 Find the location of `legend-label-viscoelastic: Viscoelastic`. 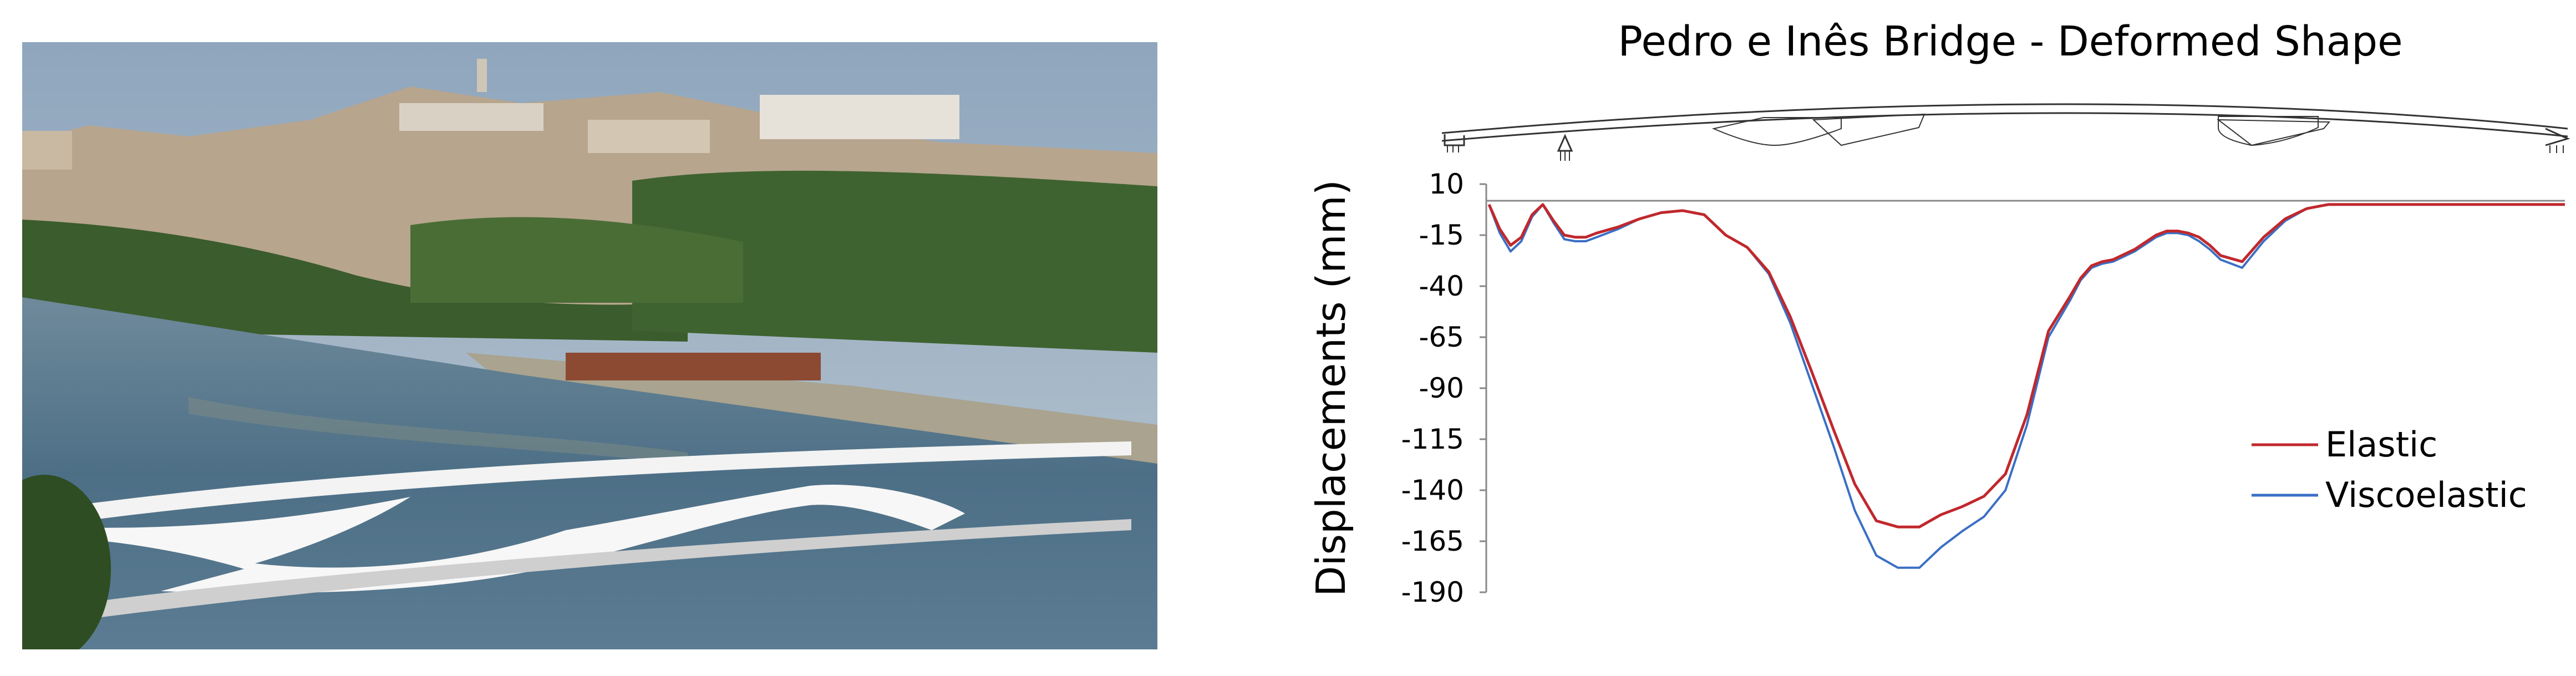

legend-label-viscoelastic: Viscoelastic is located at coordinates (2426, 495).